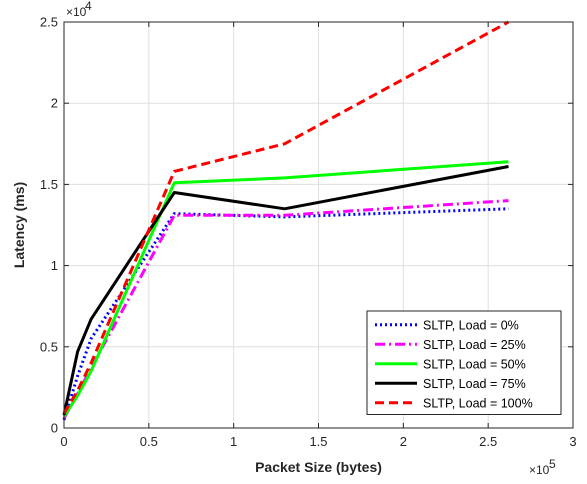  What do you see at coordinates (76, 12) in the screenshot?
I see `y-axis-exponent-base: ×10` at bounding box center [76, 12].